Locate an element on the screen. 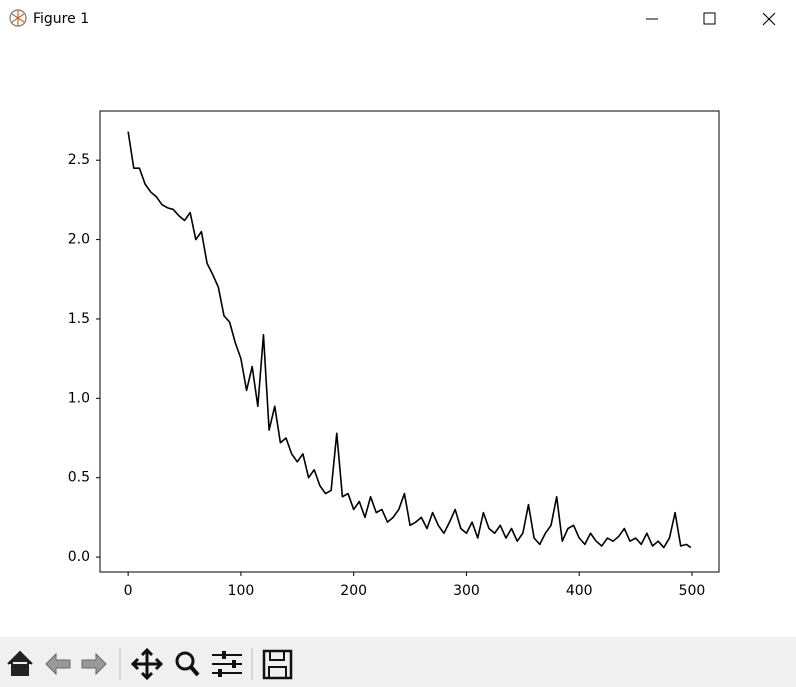  y-tick-label: 0.5 is located at coordinates (79, 478).